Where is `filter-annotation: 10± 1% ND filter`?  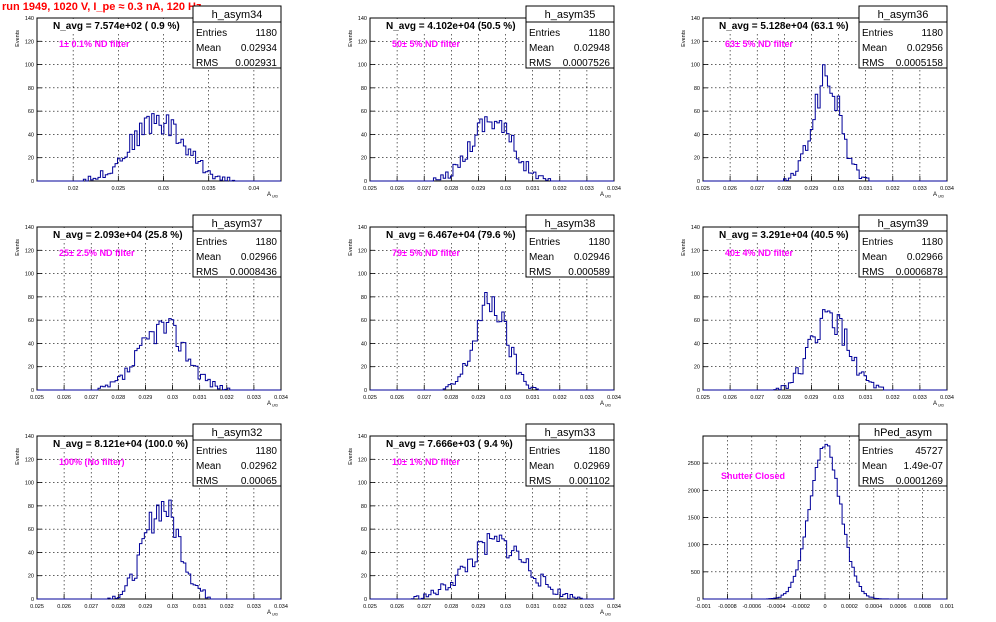 filter-annotation: 10± 1% ND filter is located at coordinates (426, 462).